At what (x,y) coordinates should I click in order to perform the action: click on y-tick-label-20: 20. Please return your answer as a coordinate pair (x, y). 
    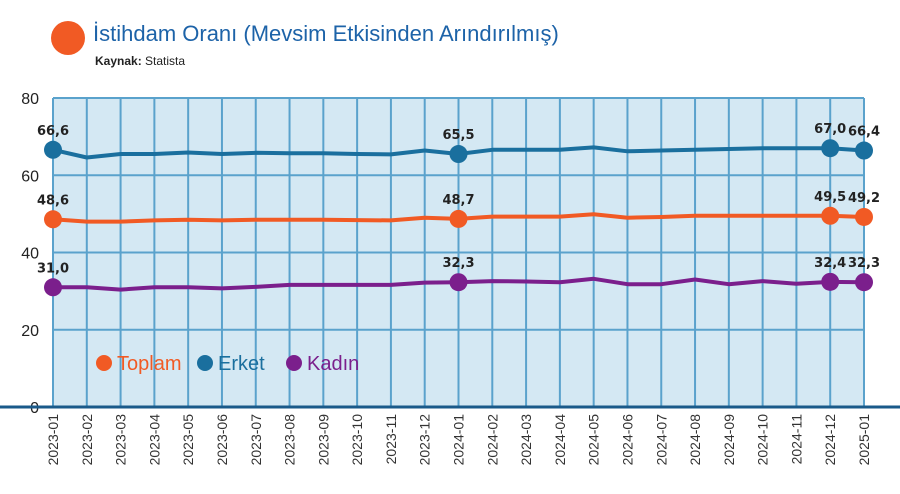
    Looking at the image, I should click on (30, 331).